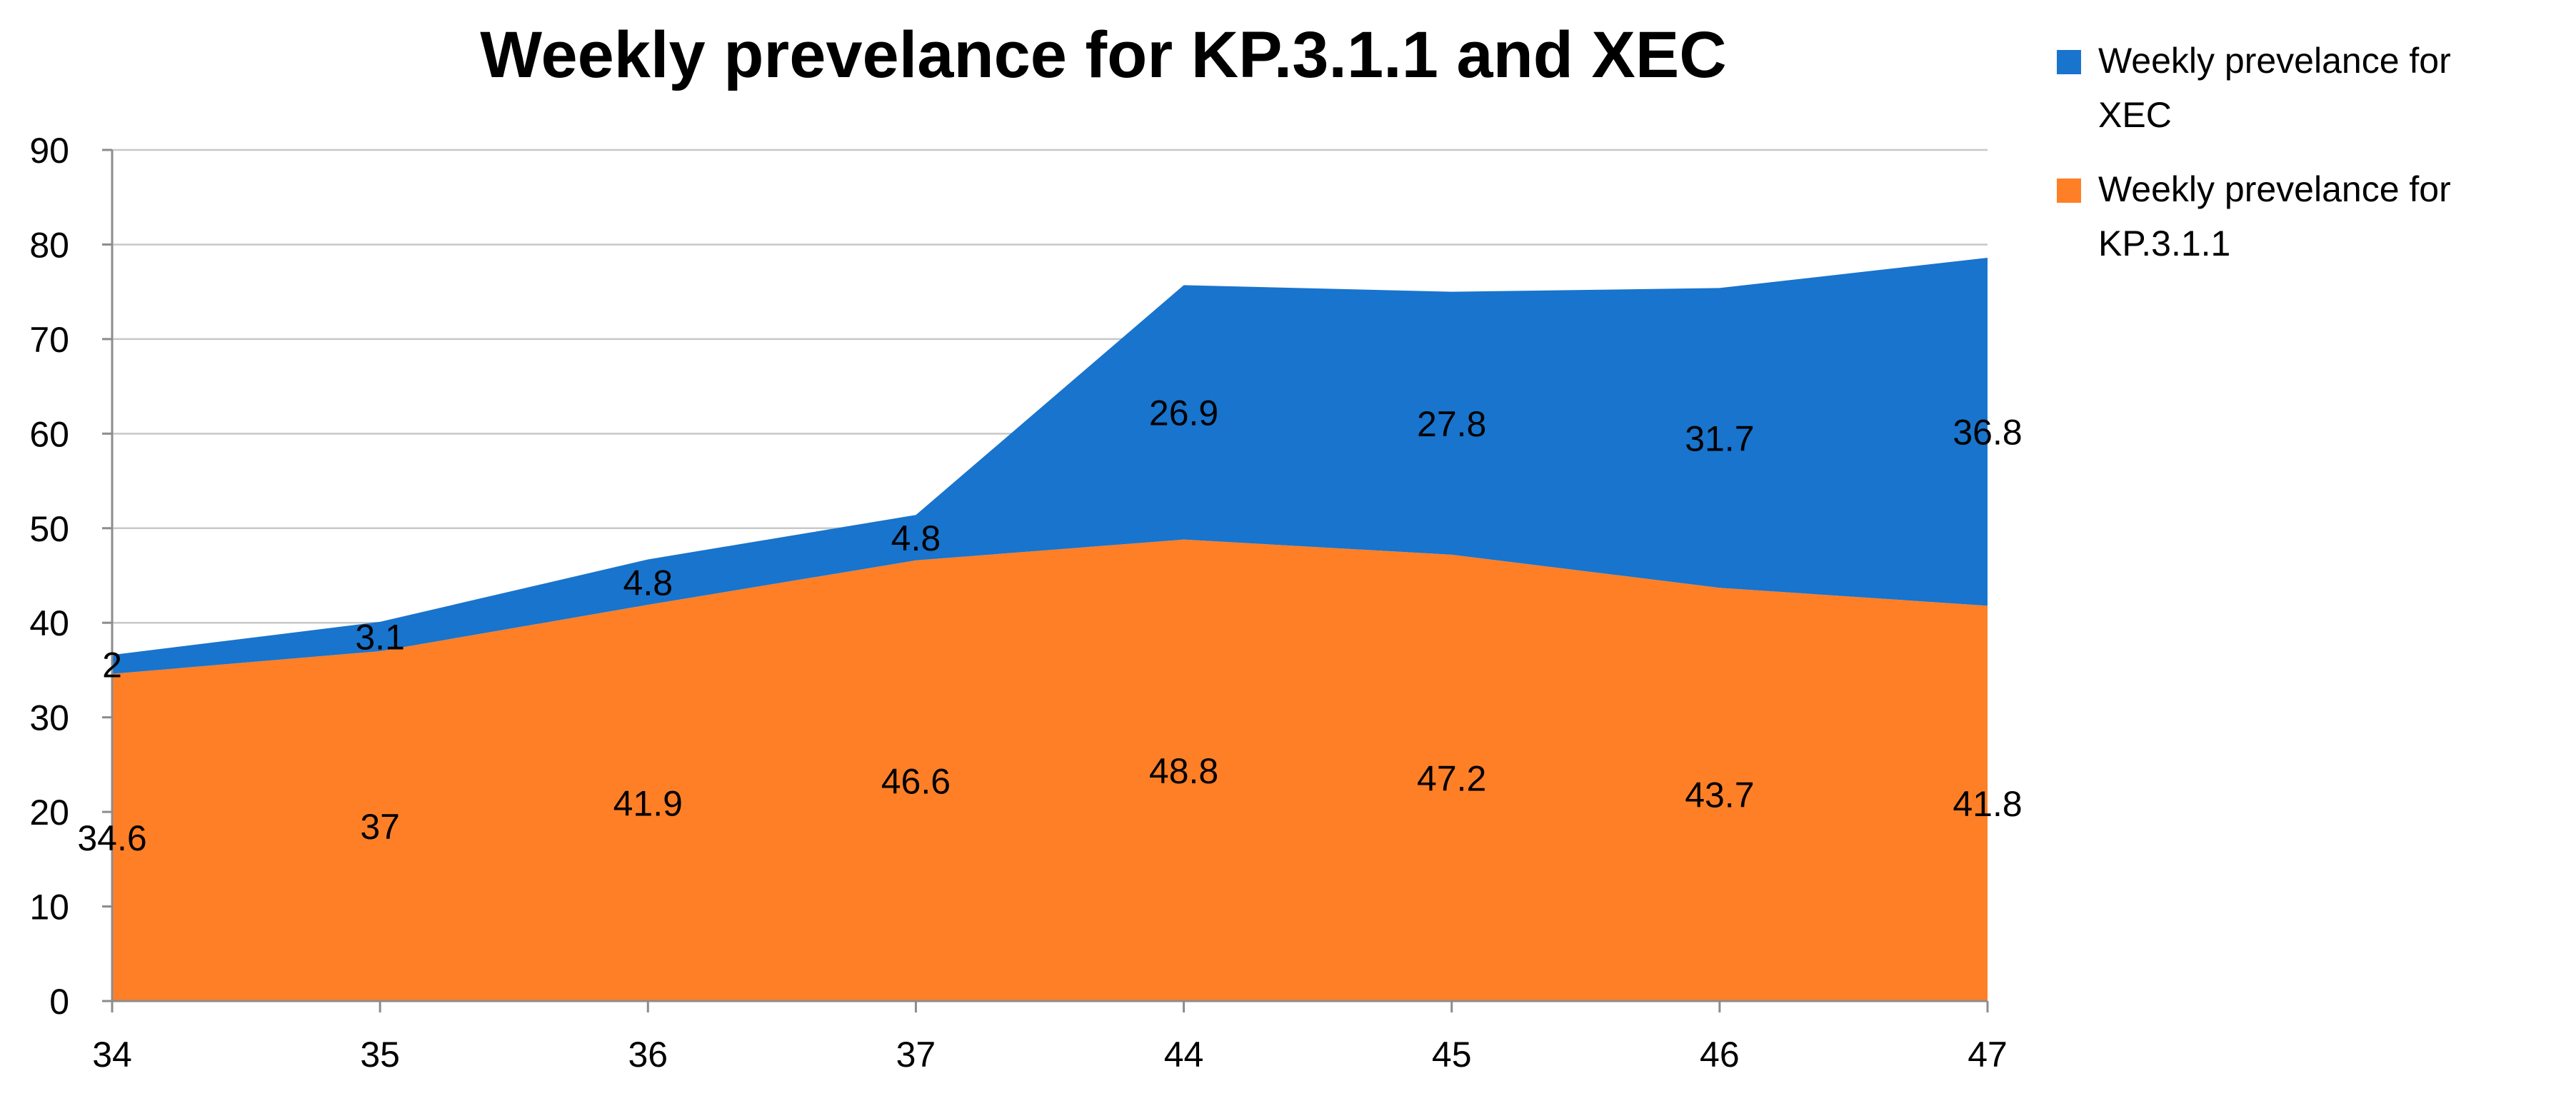 The image size is (2576, 1101). I want to click on legend-label-0-line-0: Weekly prevelance for, so click(2274, 189).